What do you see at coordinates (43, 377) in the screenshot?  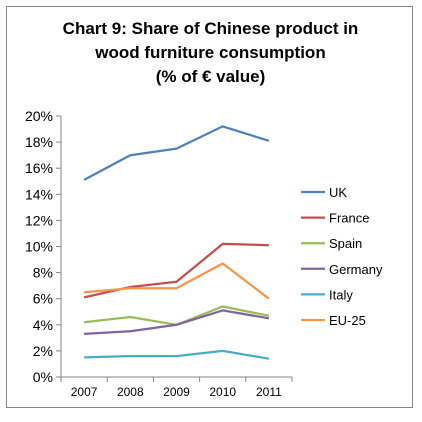 I see `y-tick-label: 0%` at bounding box center [43, 377].